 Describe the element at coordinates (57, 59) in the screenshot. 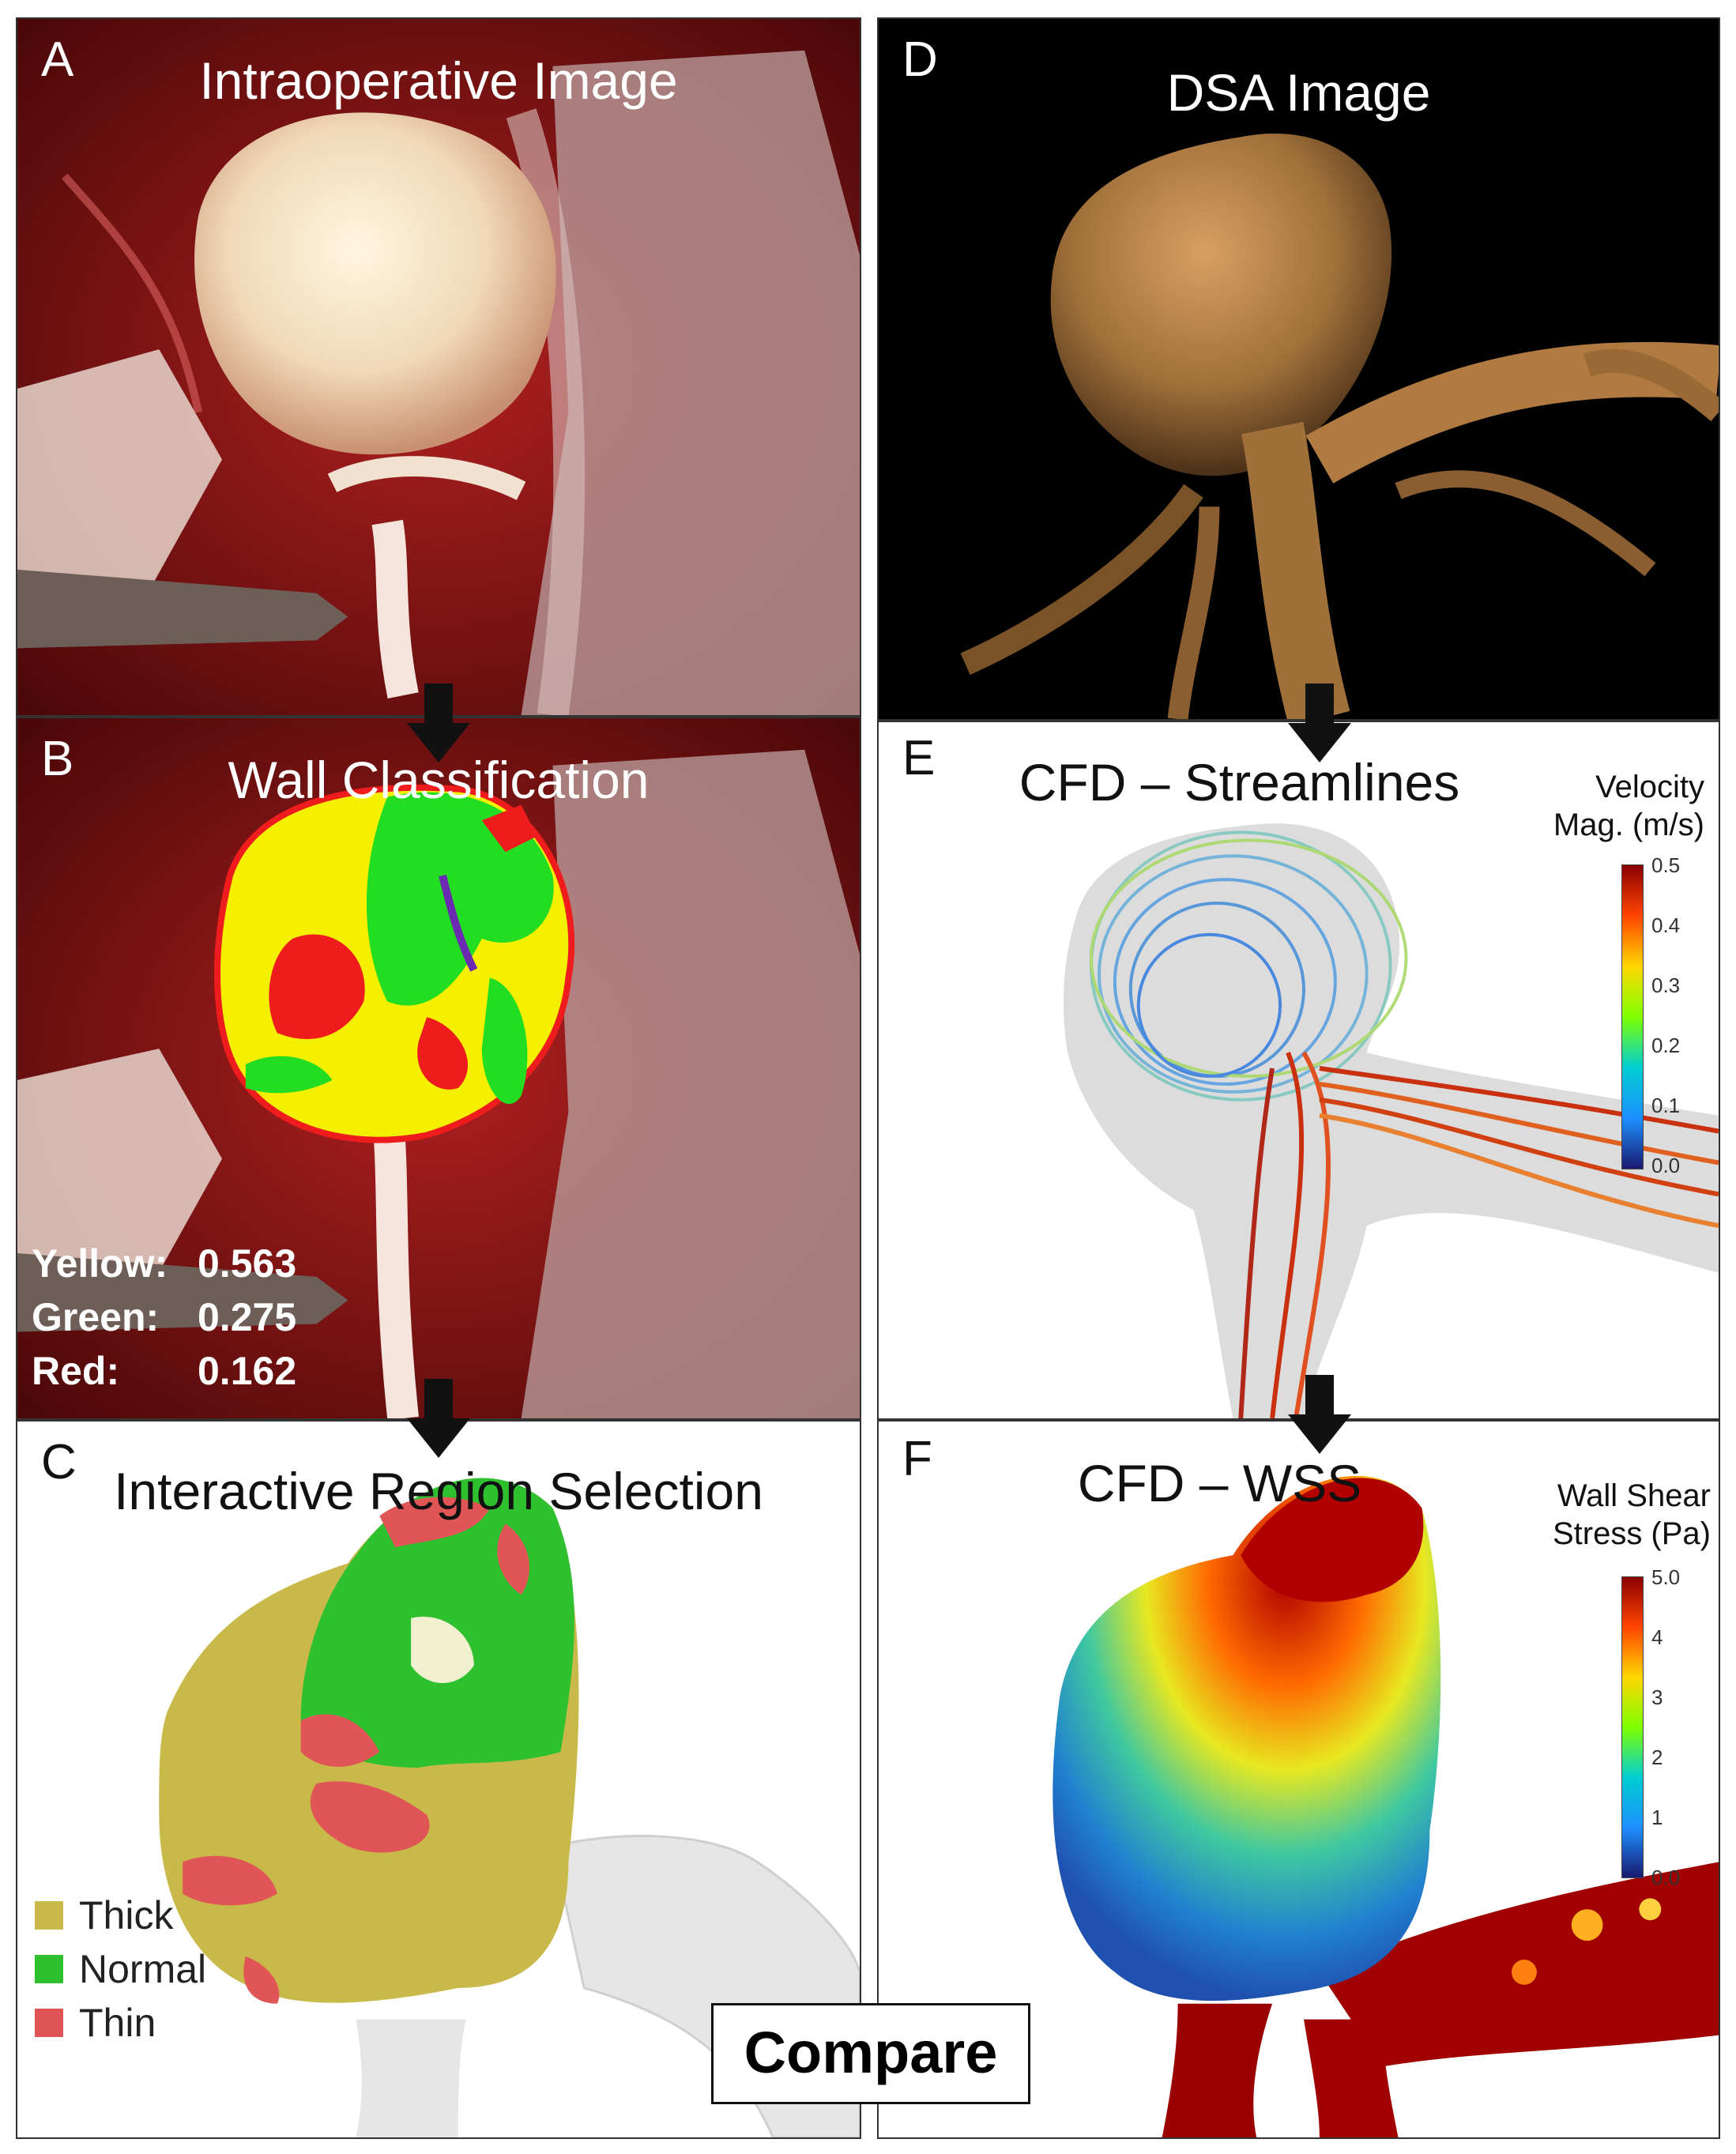

I see `panel-letter-a: A` at that location.